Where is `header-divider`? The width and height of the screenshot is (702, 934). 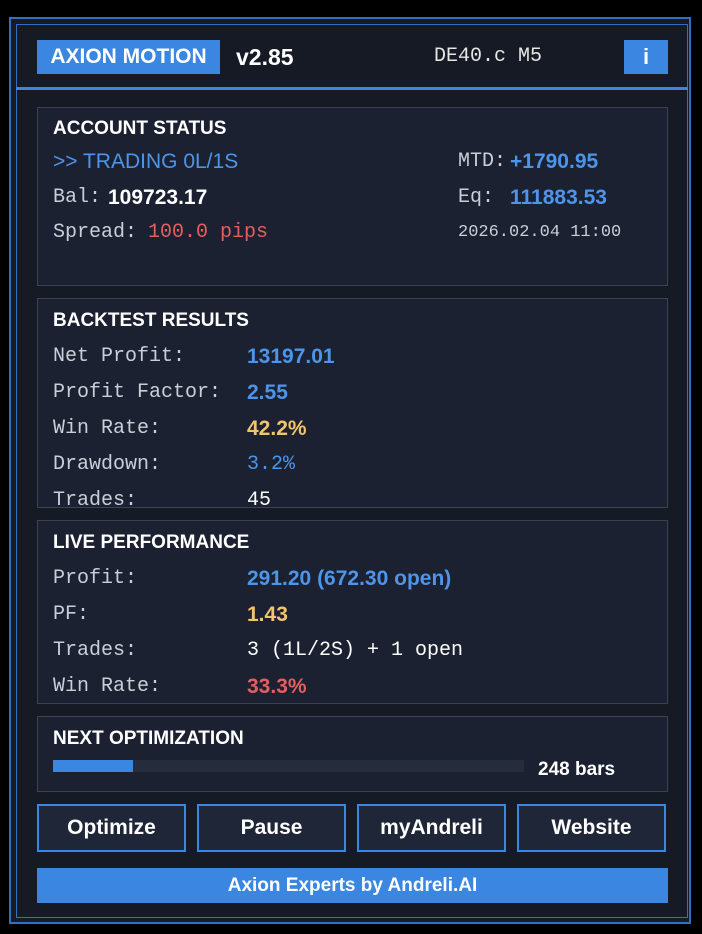 header-divider is located at coordinates (352, 88).